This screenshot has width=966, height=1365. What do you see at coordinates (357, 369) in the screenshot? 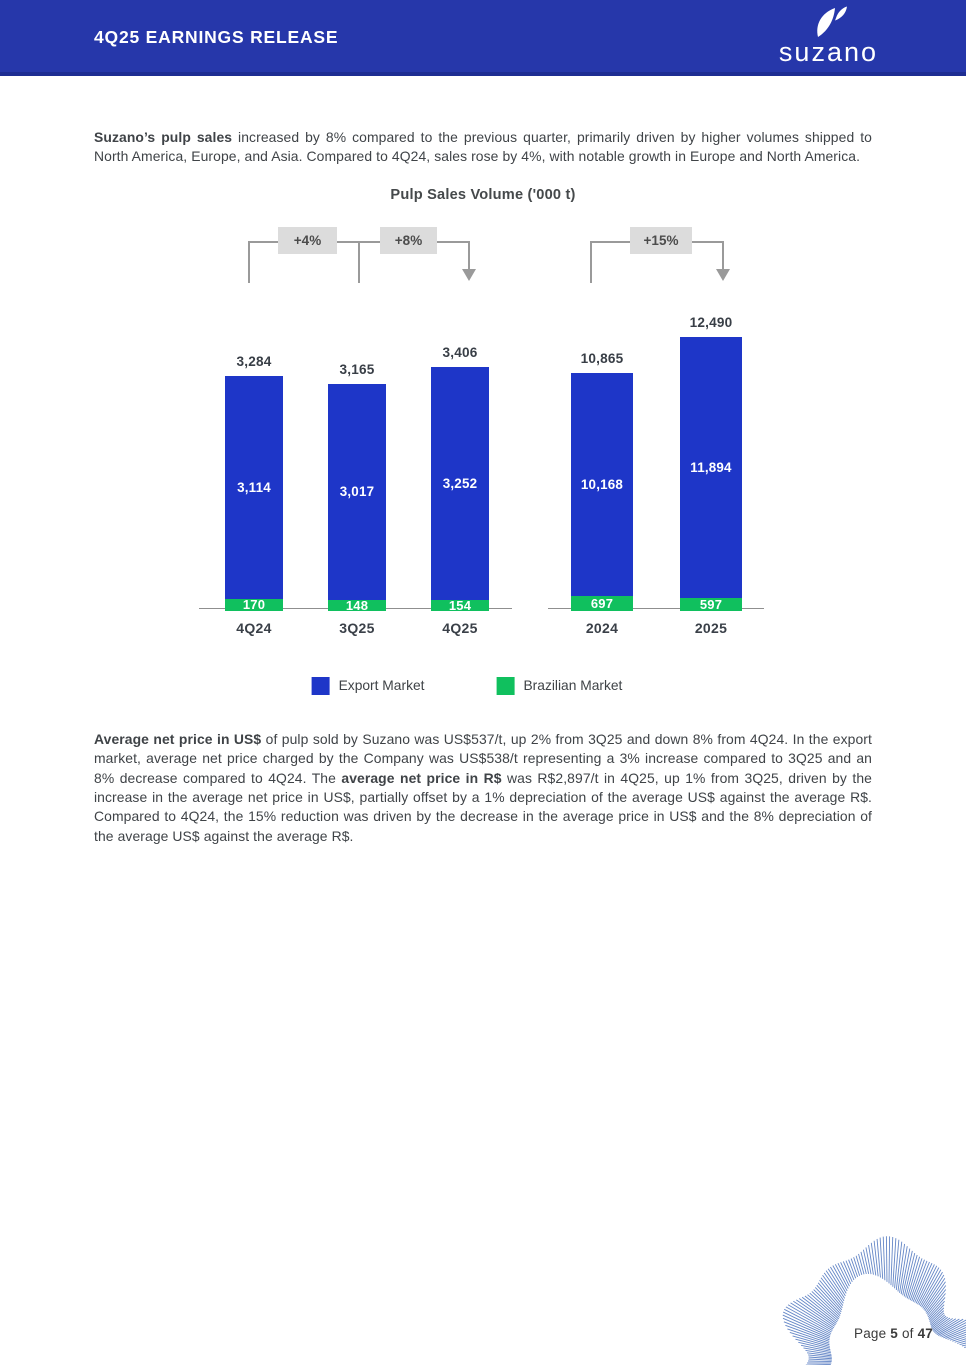
I see `bar-total-label: 3,165` at bounding box center [357, 369].